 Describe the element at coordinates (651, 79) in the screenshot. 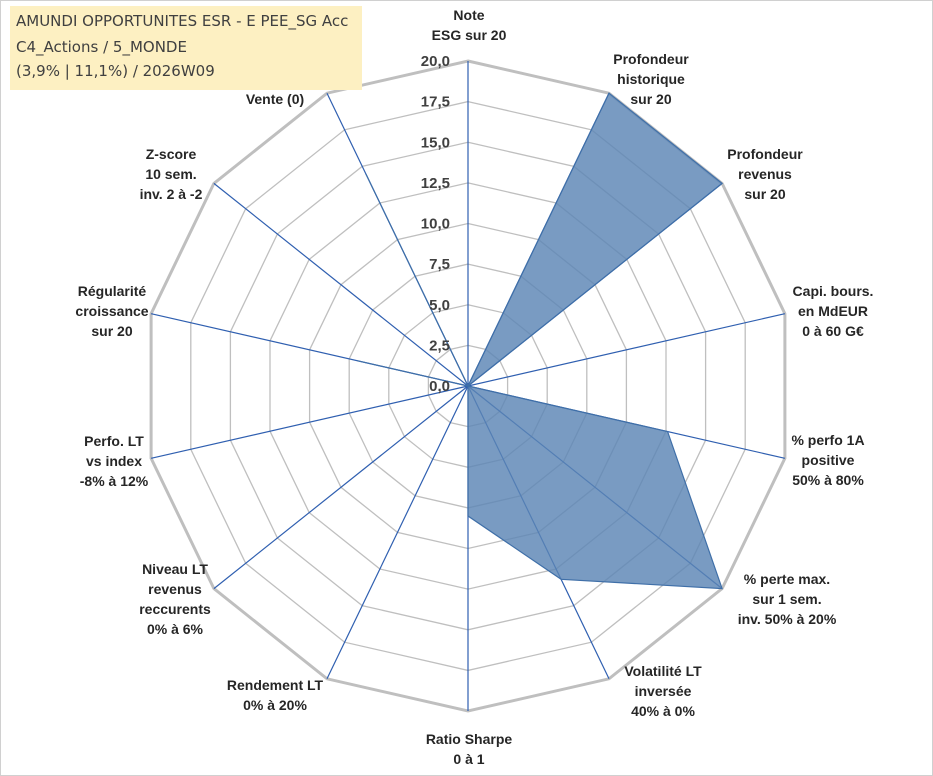

I see `category-label: Profondeur historique sur 20` at that location.